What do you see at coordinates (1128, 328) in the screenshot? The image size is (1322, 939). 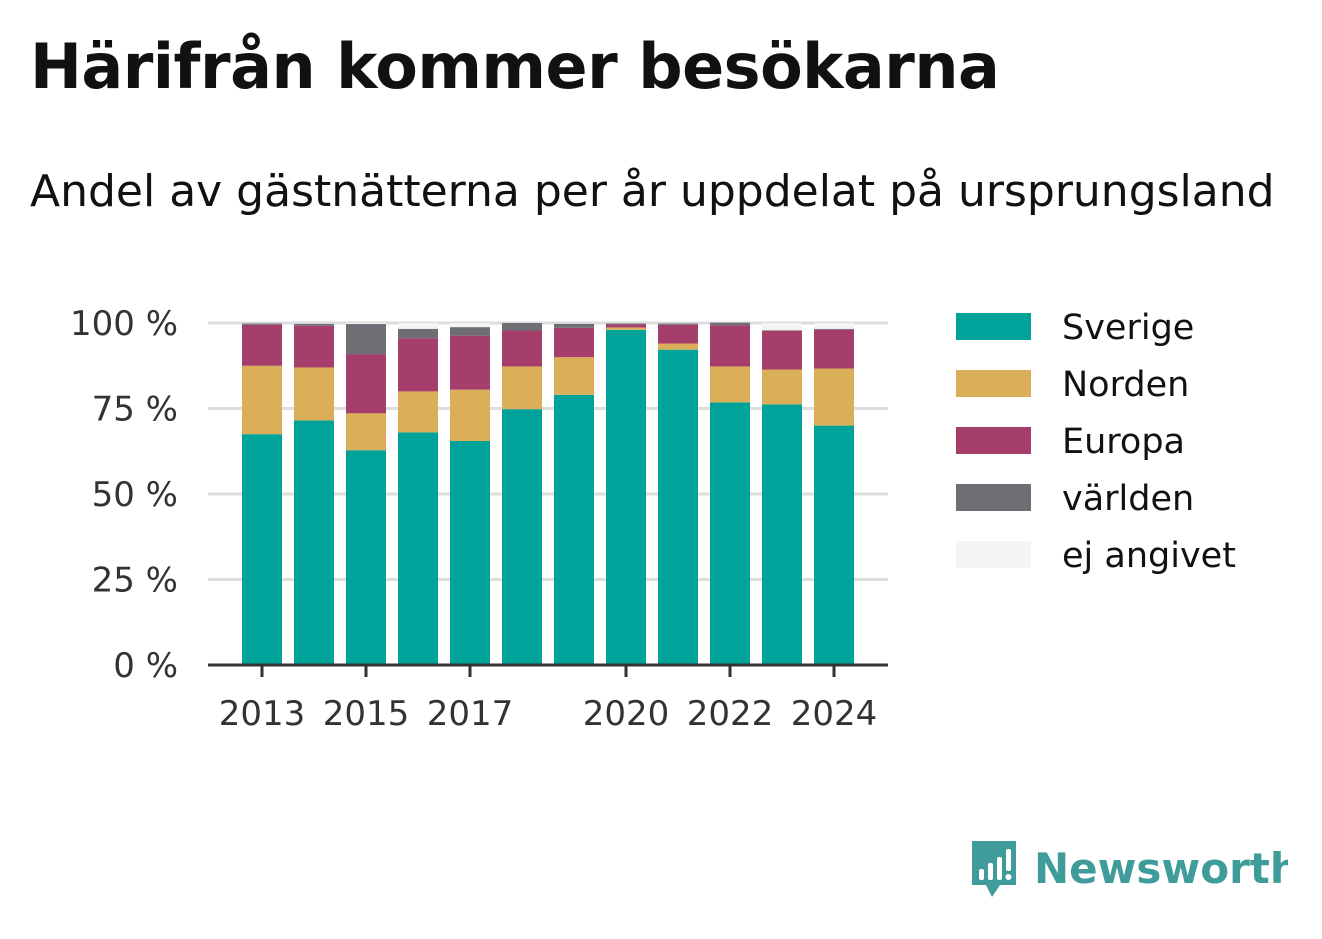 I see `legend-label: Sverige` at bounding box center [1128, 328].